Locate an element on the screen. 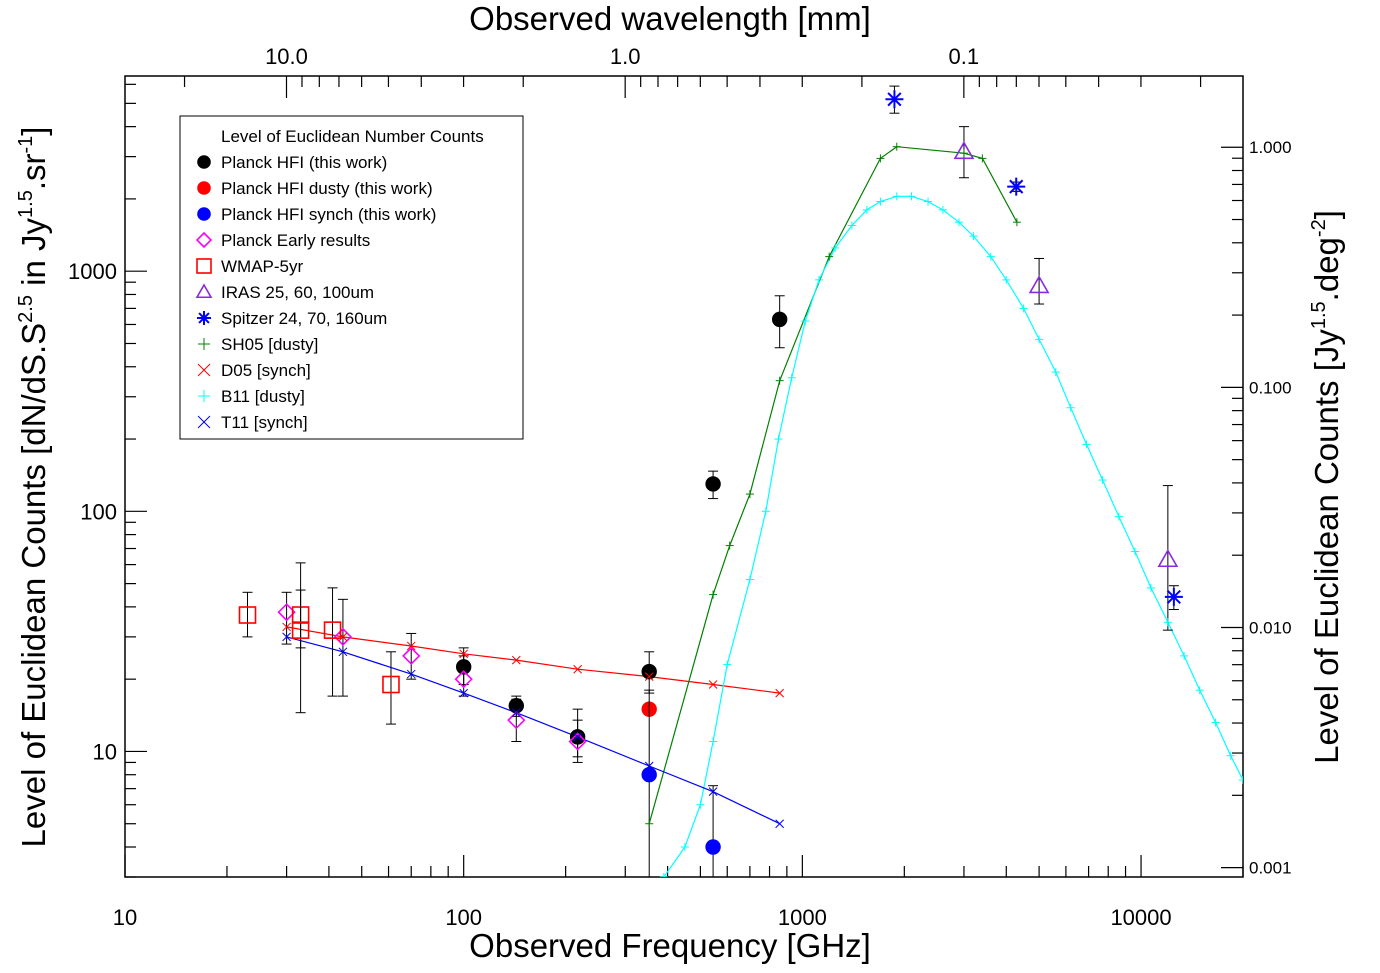 The height and width of the screenshot is (973, 1380). y-tick-label: 1000 is located at coordinates (92, 271).